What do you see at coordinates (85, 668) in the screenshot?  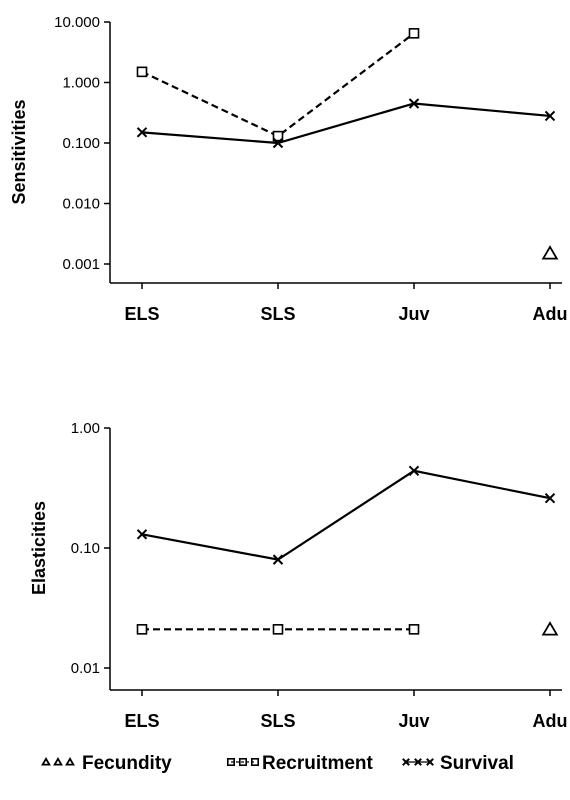 I see `y-tick-label: 0.01` at bounding box center [85, 668].